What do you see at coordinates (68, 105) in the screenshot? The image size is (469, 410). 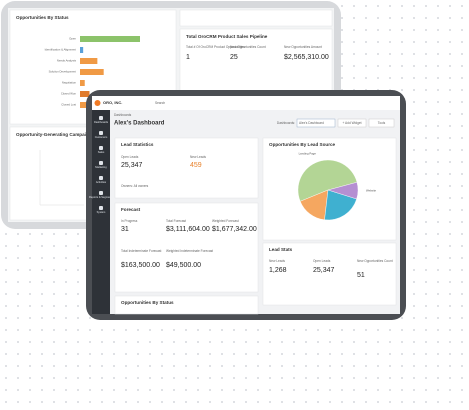 I see `bar-label: Closed Lost` at bounding box center [68, 105].